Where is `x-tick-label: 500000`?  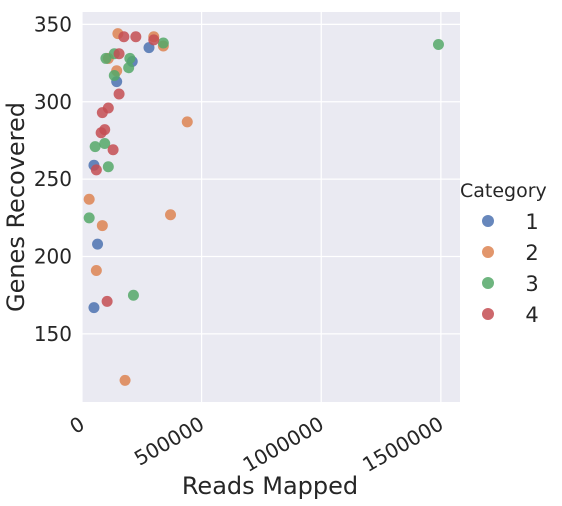
x-tick-label: 500000 is located at coordinates (169, 441).